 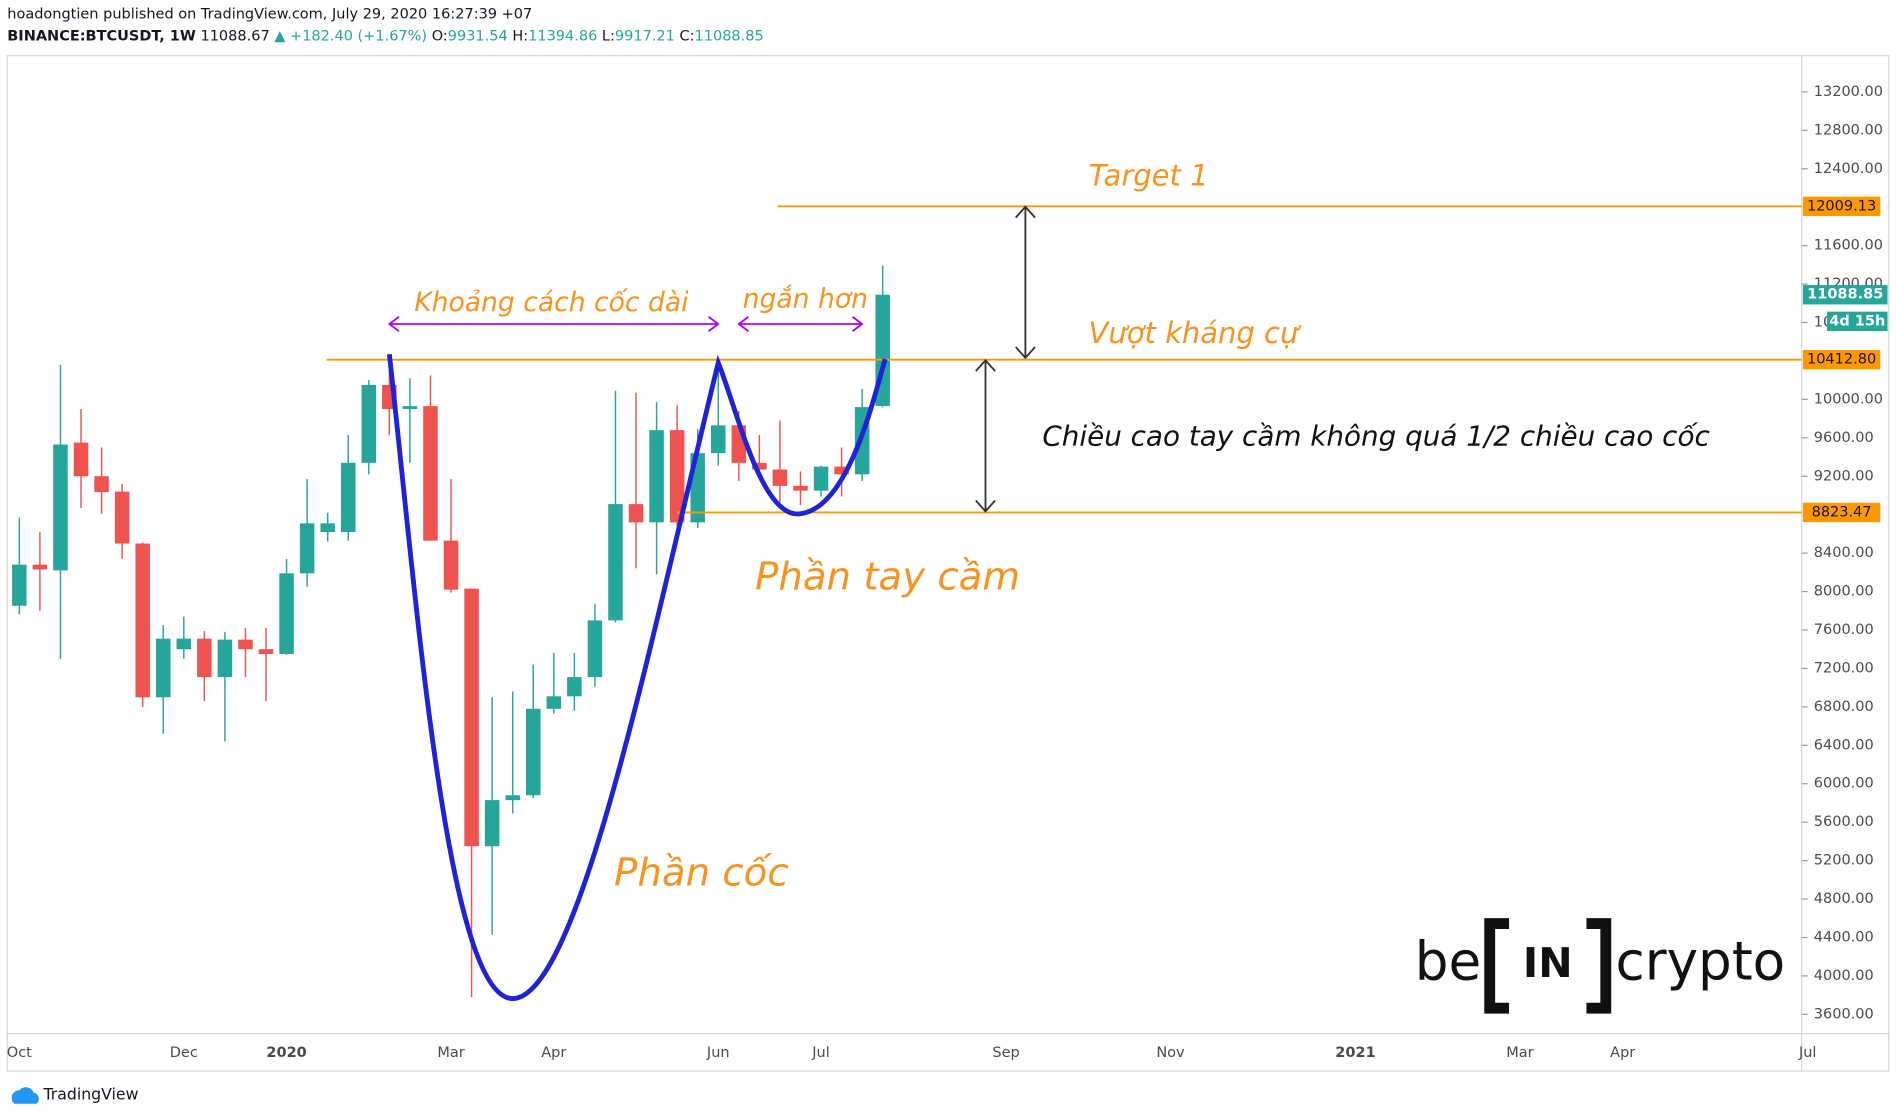 I want to click on cup-width-arrow, so click(x=553, y=323).